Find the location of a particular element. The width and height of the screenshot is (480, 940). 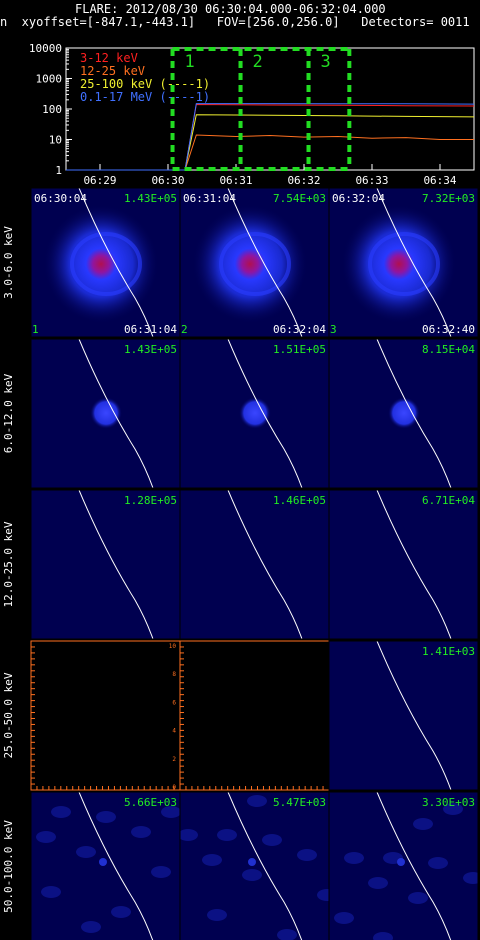

peak-value-label: 1.46E+05 is located at coordinates (299, 500).